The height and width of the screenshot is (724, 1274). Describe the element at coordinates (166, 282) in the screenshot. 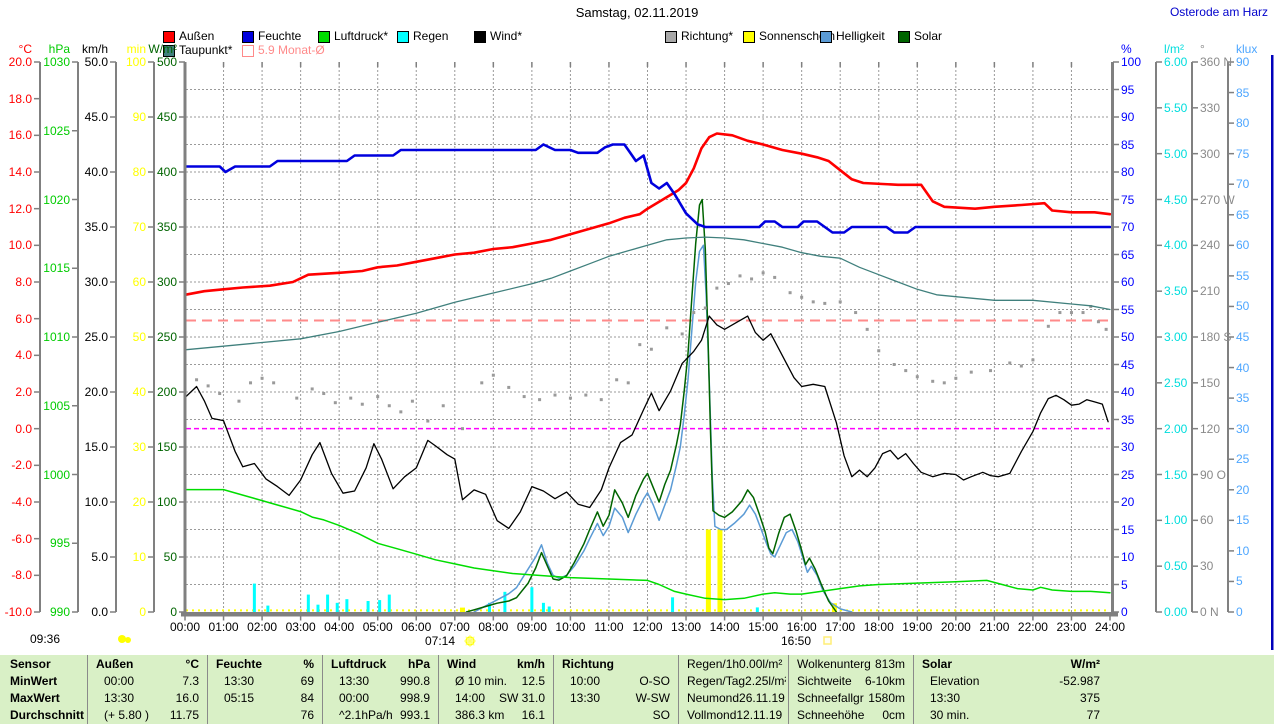

I see `axis-tick-label: 300` at that location.